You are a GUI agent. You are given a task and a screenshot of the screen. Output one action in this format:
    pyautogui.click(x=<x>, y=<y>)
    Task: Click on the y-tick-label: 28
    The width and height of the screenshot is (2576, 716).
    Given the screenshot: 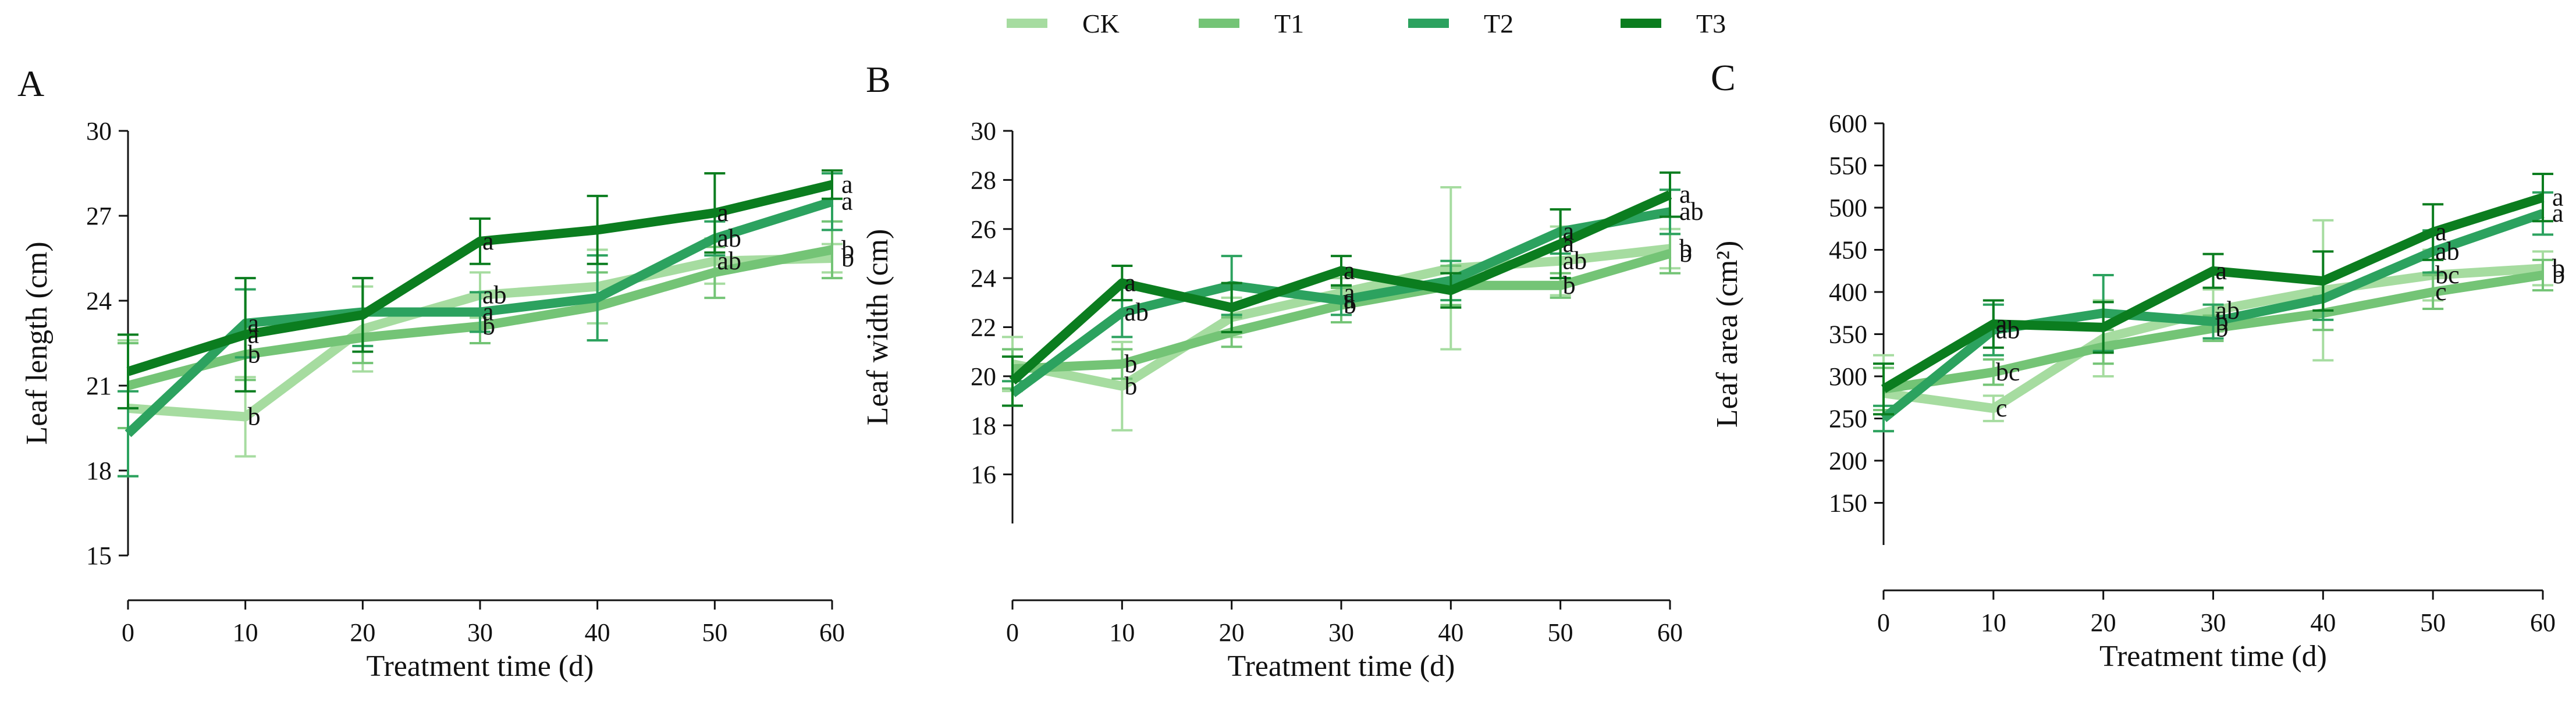 What is the action you would take?
    pyautogui.click(x=983, y=180)
    